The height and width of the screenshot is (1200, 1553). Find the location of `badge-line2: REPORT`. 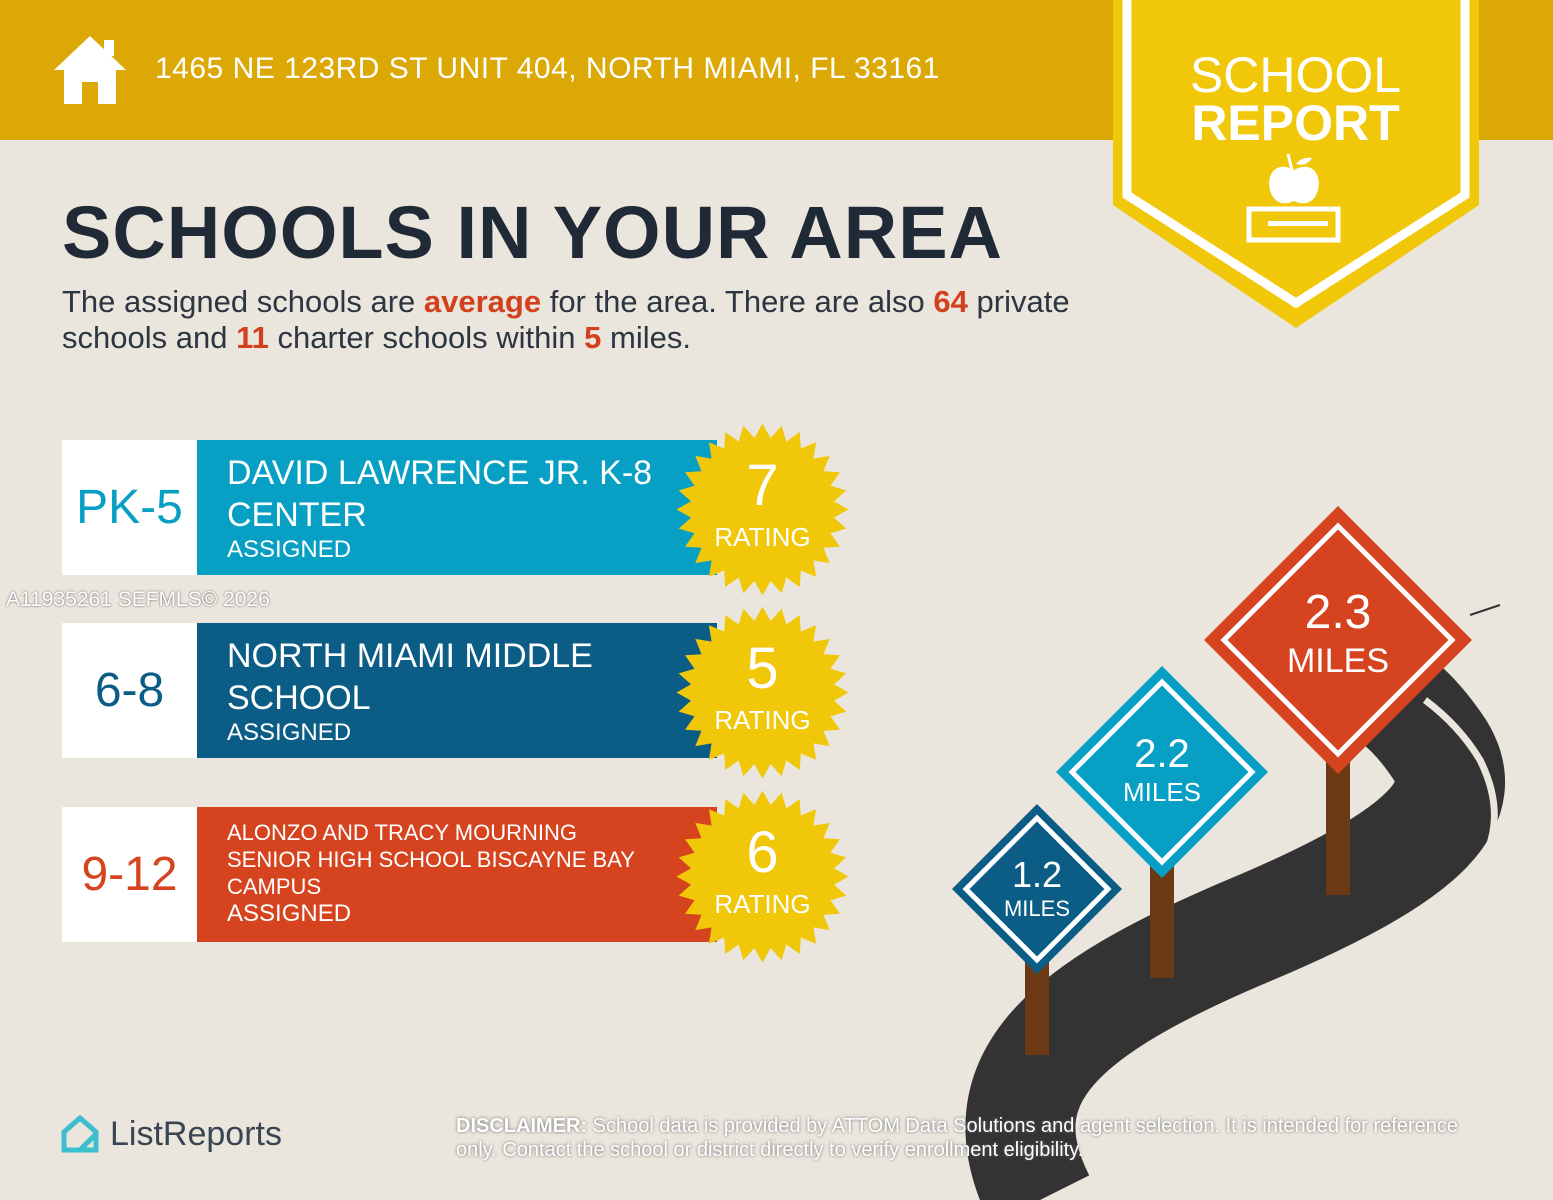

badge-line2: REPORT is located at coordinates (1295, 123).